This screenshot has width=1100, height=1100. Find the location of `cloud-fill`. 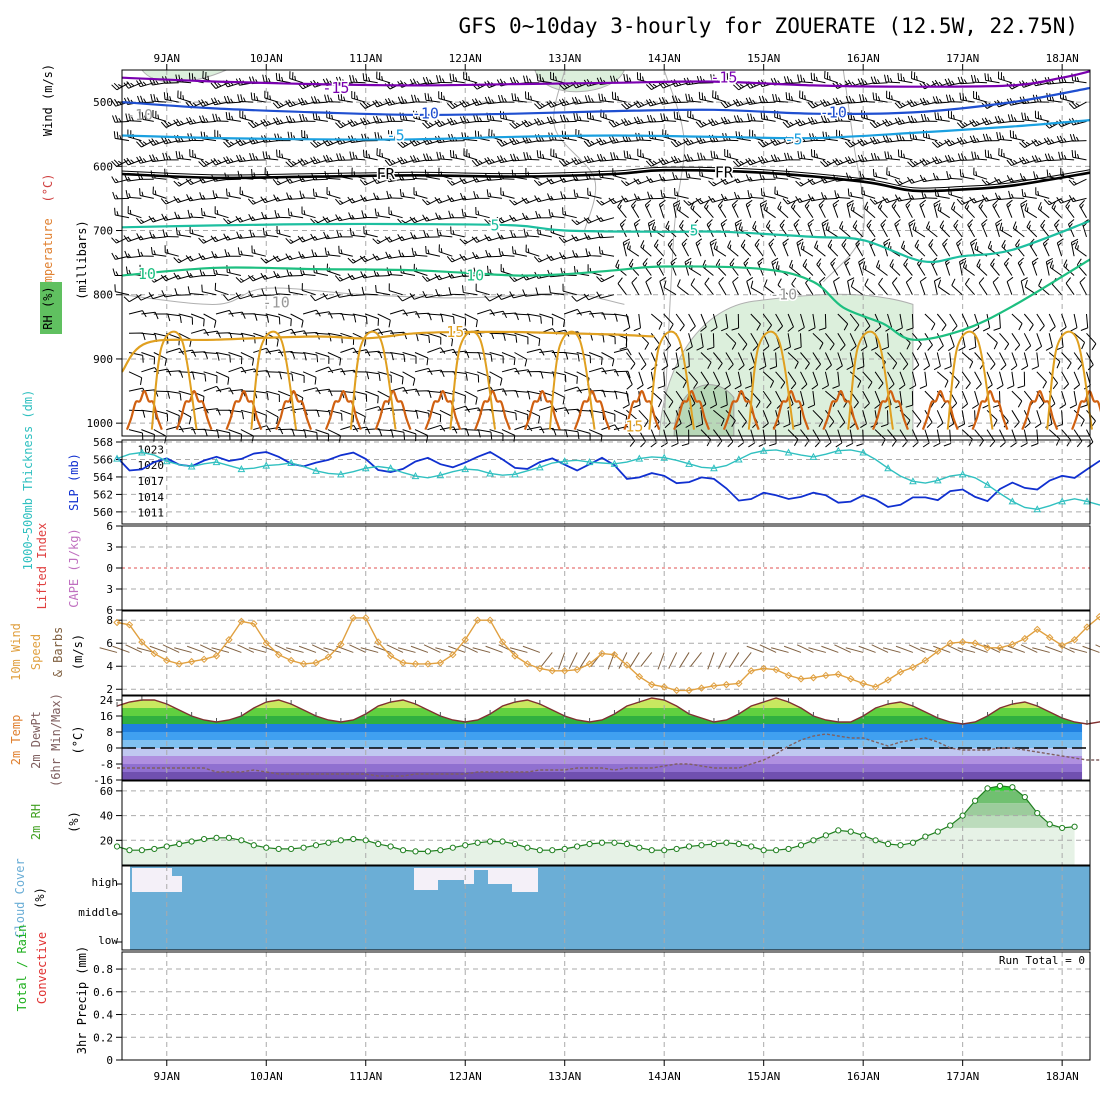

cloud-fill is located at coordinates (610, 908).